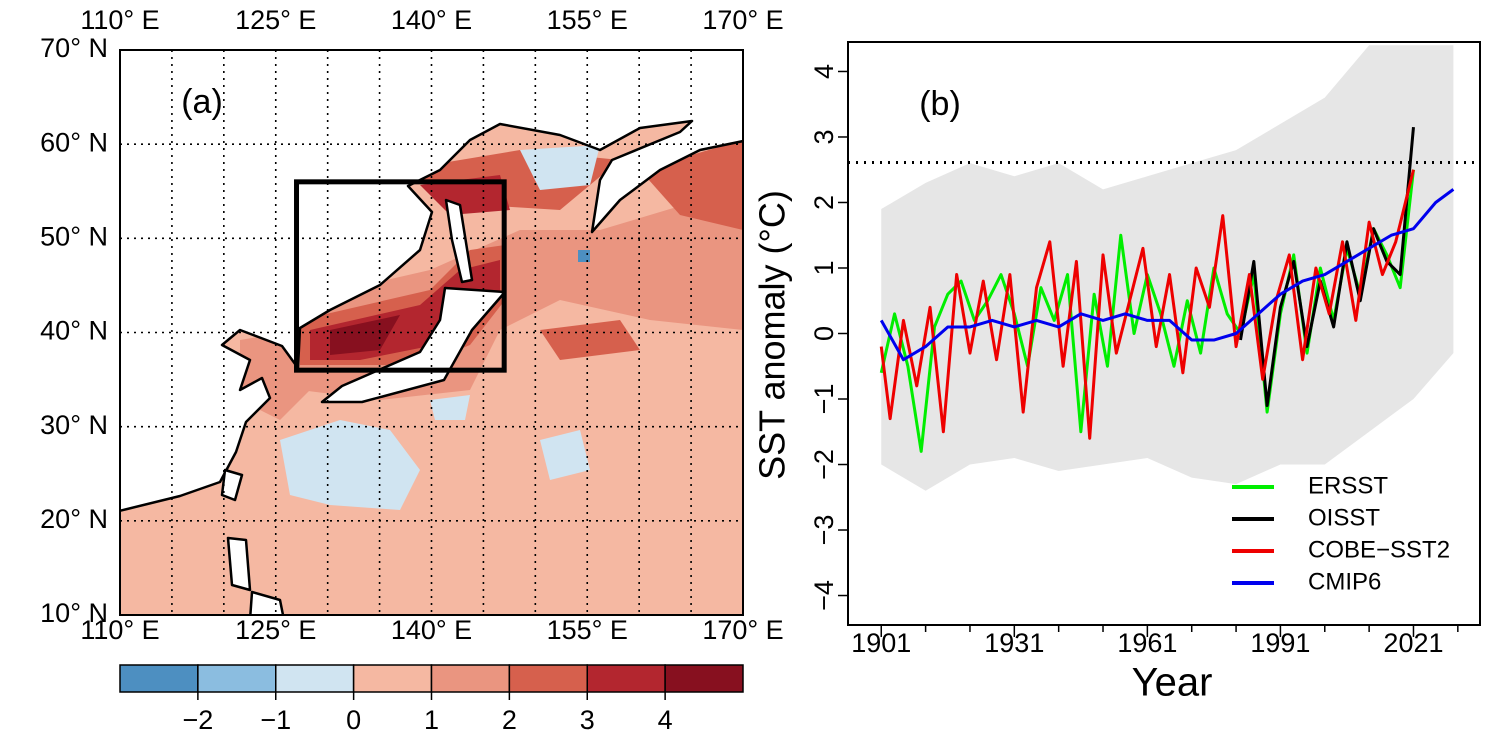  Describe the element at coordinates (74, 331) in the screenshot. I see `y-tick-label: 40° N` at that location.